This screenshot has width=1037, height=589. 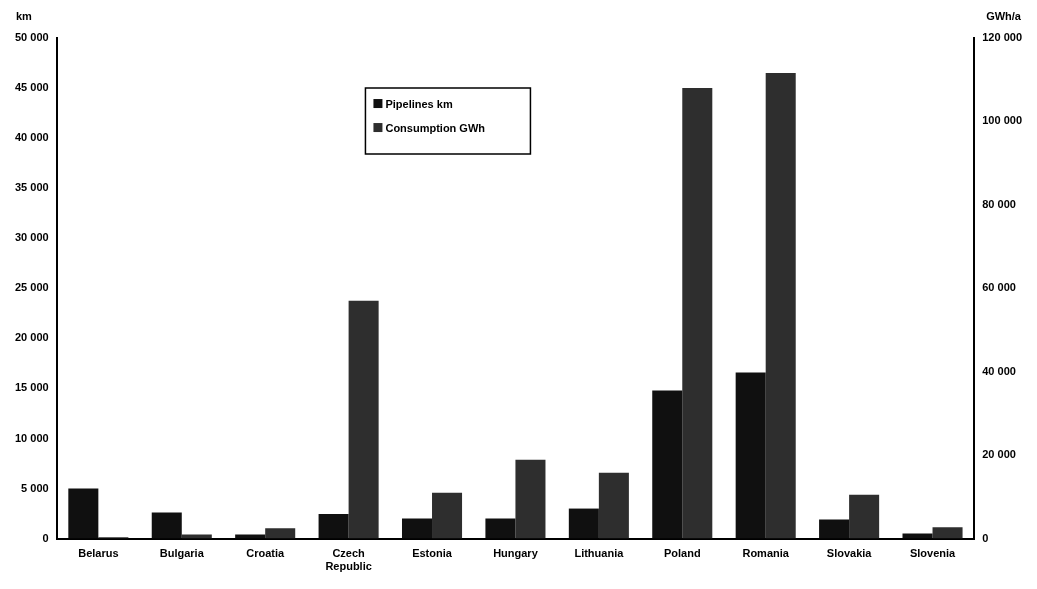 What do you see at coordinates (31, 337) in the screenshot?
I see `y-tick-label: 20 000` at bounding box center [31, 337].